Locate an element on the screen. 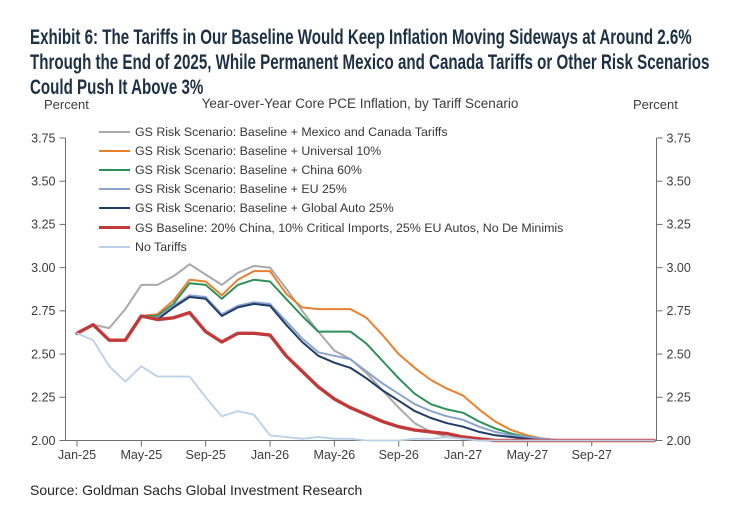 The width and height of the screenshot is (747, 510). y-tick-label-right: 3.00 is located at coordinates (679, 268).